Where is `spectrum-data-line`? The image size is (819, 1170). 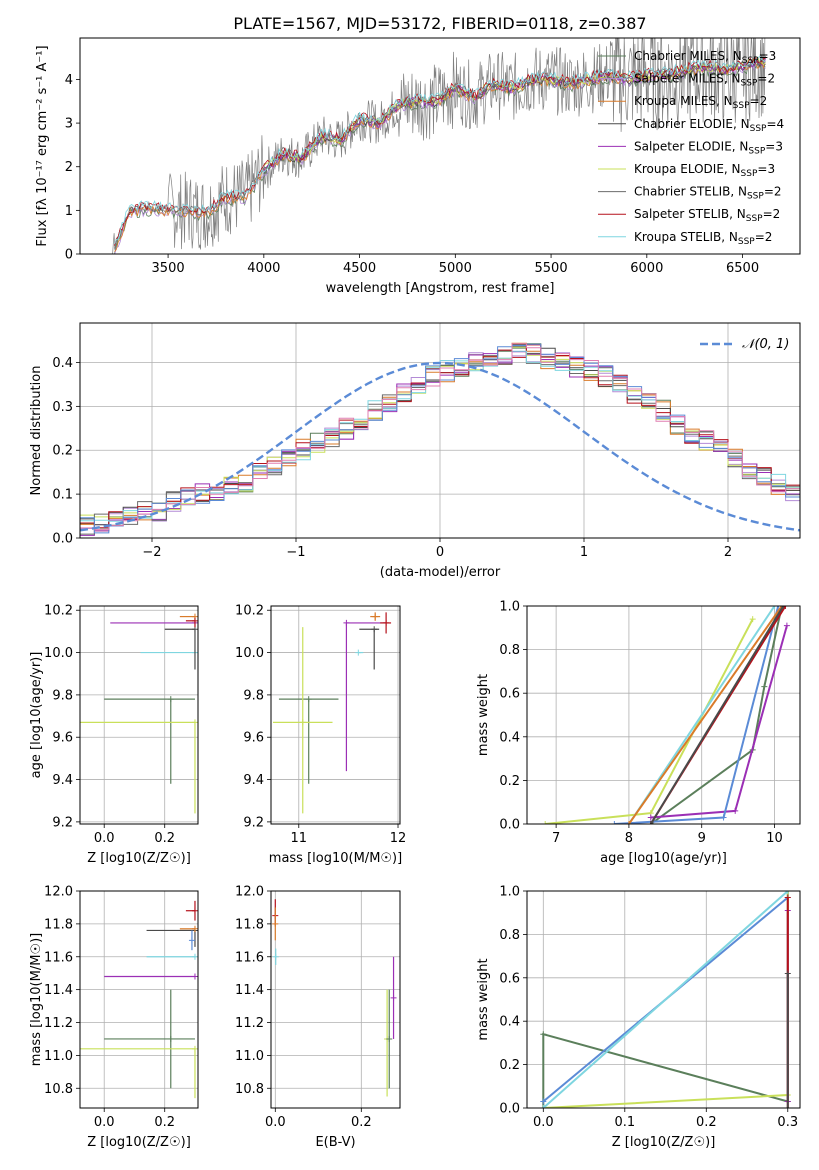 spectrum-data-line is located at coordinates (439, 146).